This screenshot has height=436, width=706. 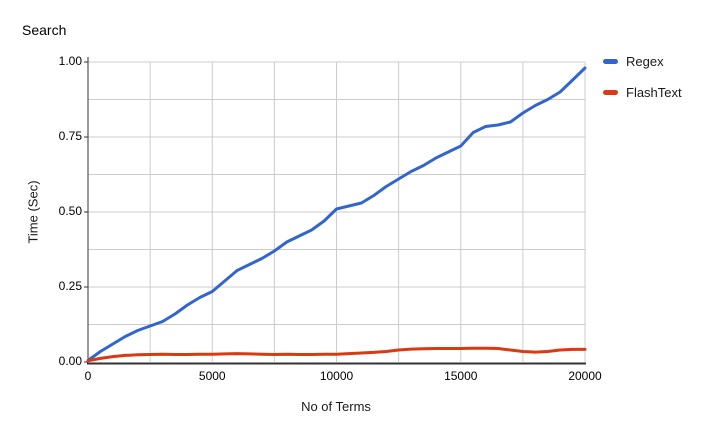 I want to click on x-tick-label: 20000, so click(x=585, y=376).